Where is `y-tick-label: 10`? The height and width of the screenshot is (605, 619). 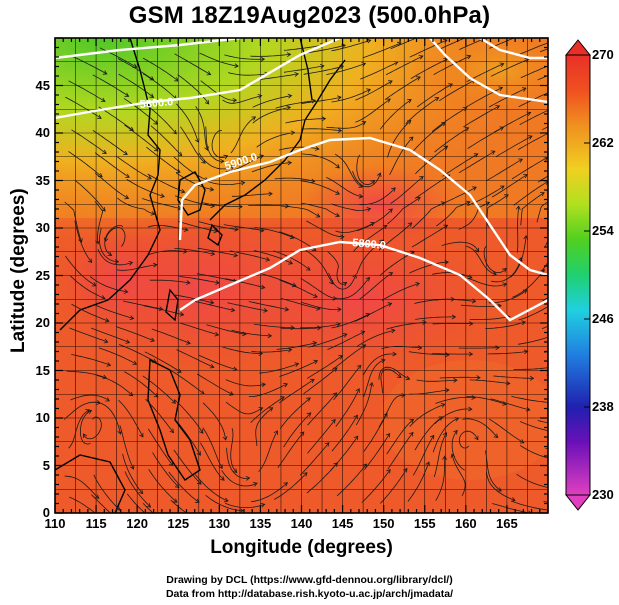 y-tick-label: 10 is located at coordinates (42, 417).